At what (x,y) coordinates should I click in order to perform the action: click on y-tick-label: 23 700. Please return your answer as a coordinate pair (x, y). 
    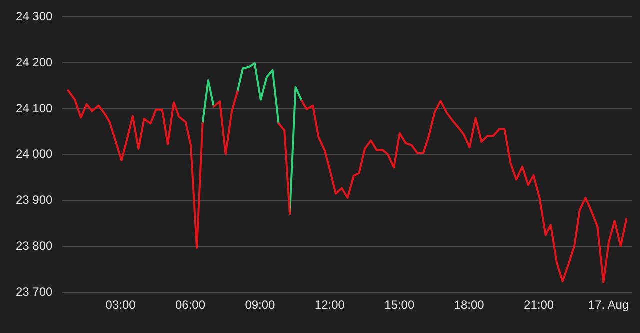
    Looking at the image, I should click on (35, 291).